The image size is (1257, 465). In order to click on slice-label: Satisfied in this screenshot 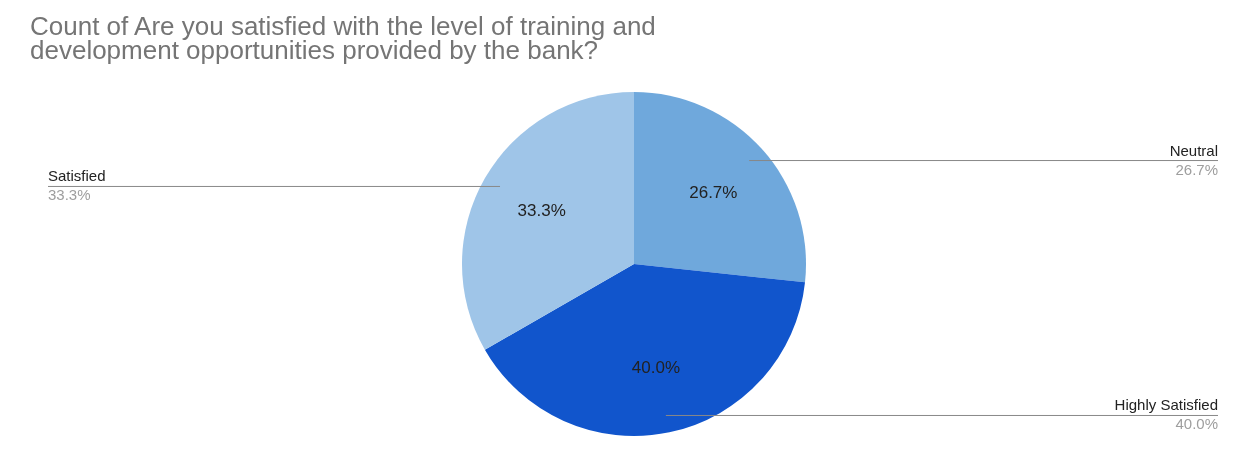, I will do `click(77, 176)`.